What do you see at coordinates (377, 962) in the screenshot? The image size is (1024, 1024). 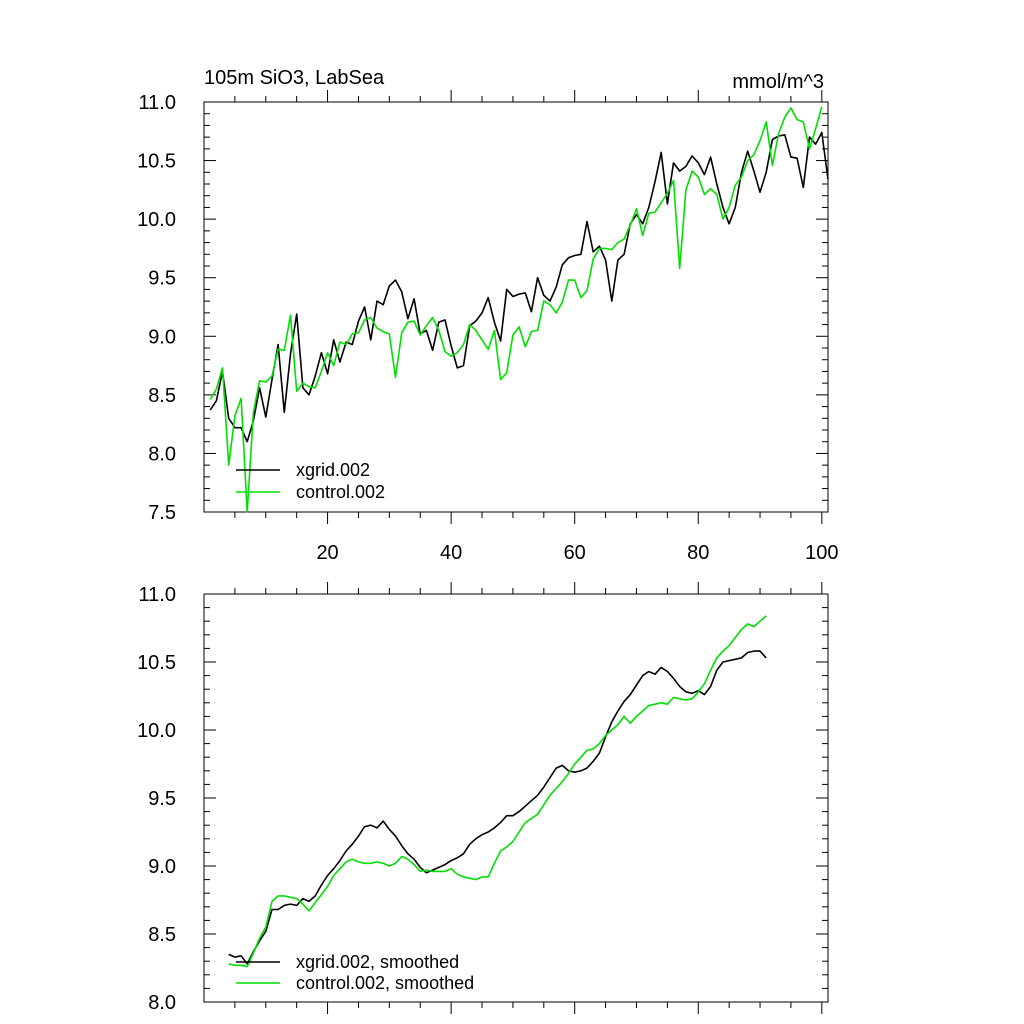 I see `legend-label: xgrid.002, smoothed` at bounding box center [377, 962].